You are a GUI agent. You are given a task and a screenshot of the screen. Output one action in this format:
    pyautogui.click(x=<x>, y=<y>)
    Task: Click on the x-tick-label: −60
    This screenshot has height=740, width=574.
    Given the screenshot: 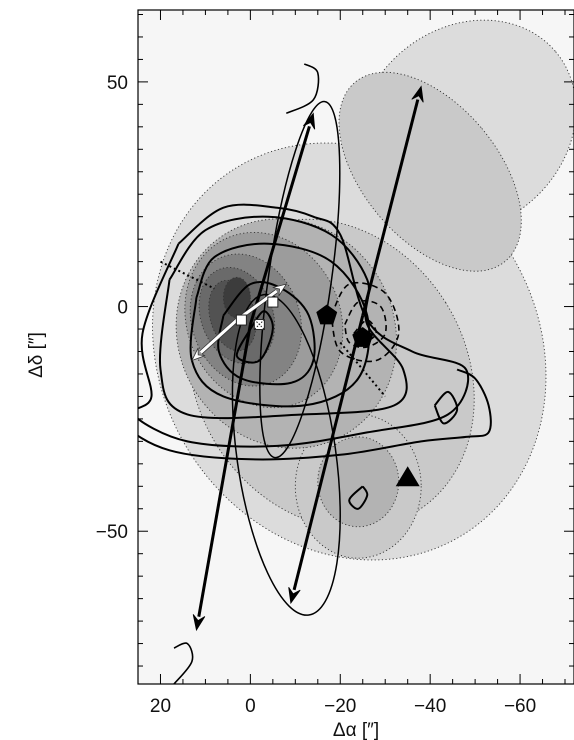 What is the action you would take?
    pyautogui.click(x=520, y=706)
    